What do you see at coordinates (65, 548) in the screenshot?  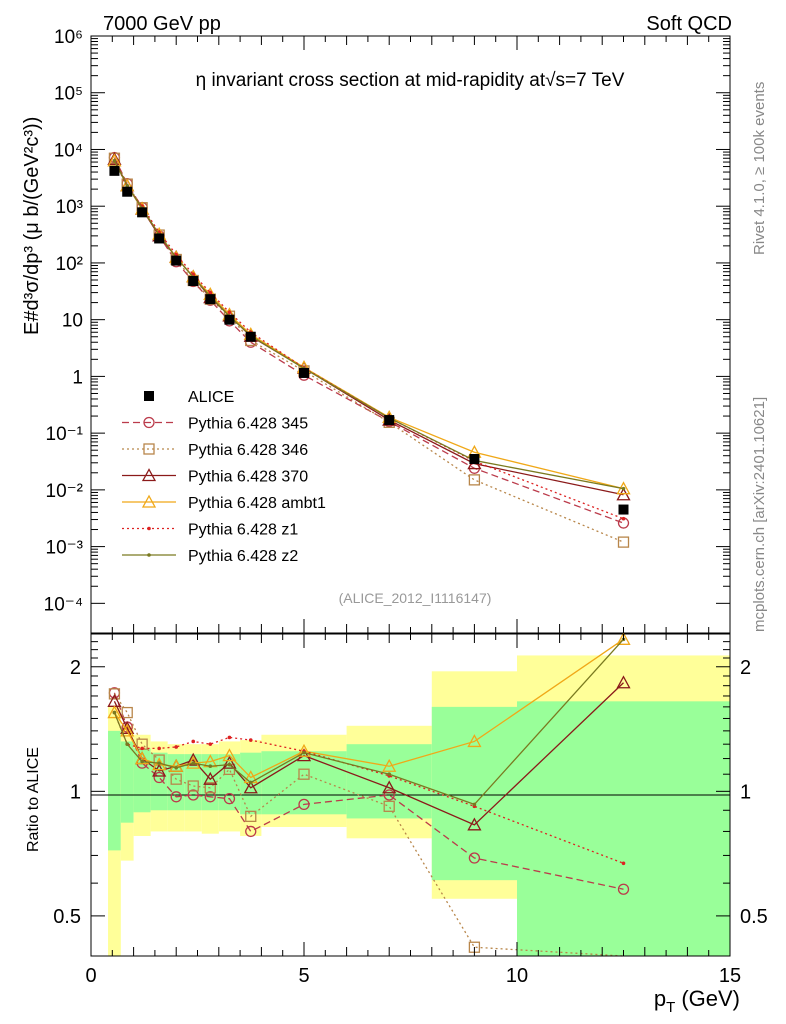 I see `main-y-tick-label: 10⁻³` at bounding box center [65, 548].